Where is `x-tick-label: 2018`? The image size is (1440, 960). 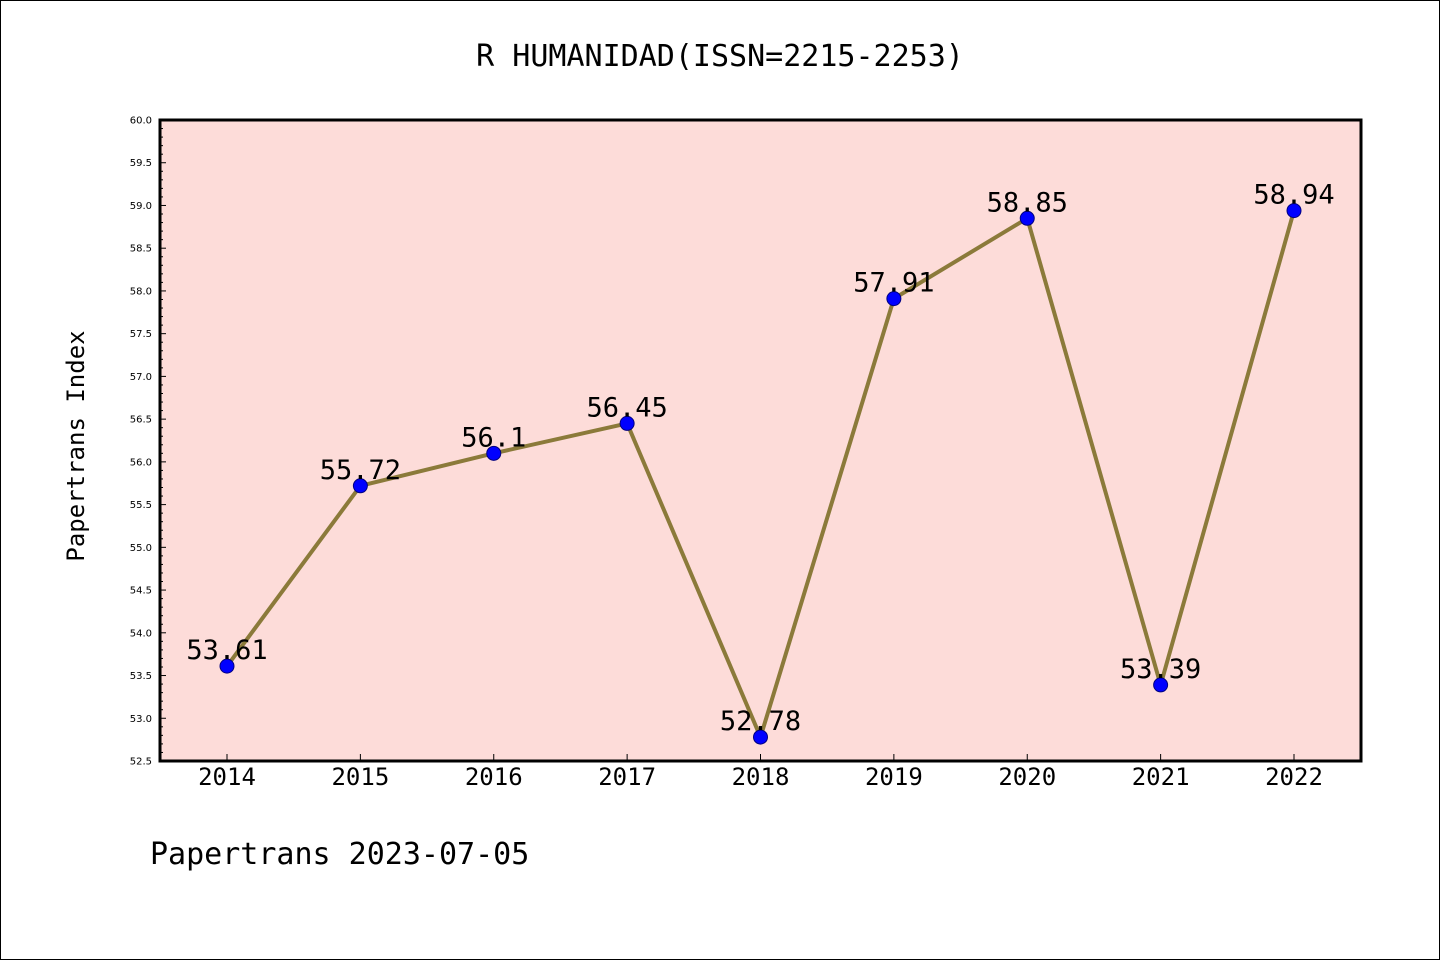 x-tick-label: 2018 is located at coordinates (761, 777).